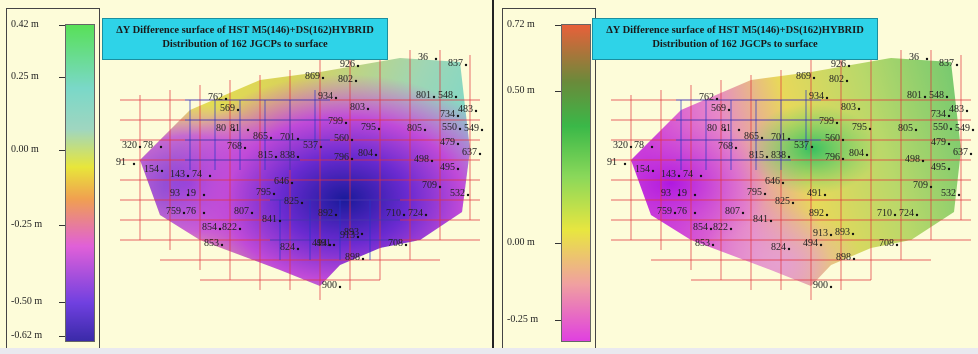 Image resolution: width=978 pixels, height=354 pixels. I want to click on svg-text: 893, so click(842, 232).